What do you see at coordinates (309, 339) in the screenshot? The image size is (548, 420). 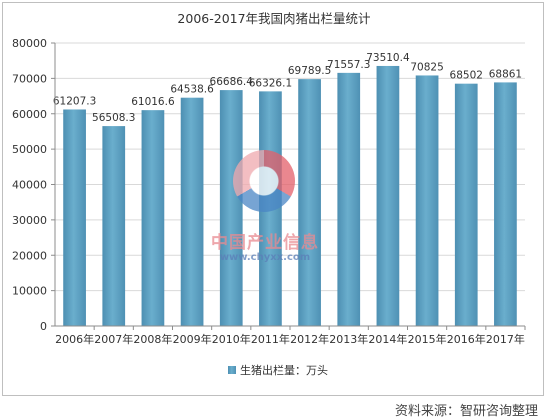 I see `x-tick-label: 2012年` at bounding box center [309, 339].